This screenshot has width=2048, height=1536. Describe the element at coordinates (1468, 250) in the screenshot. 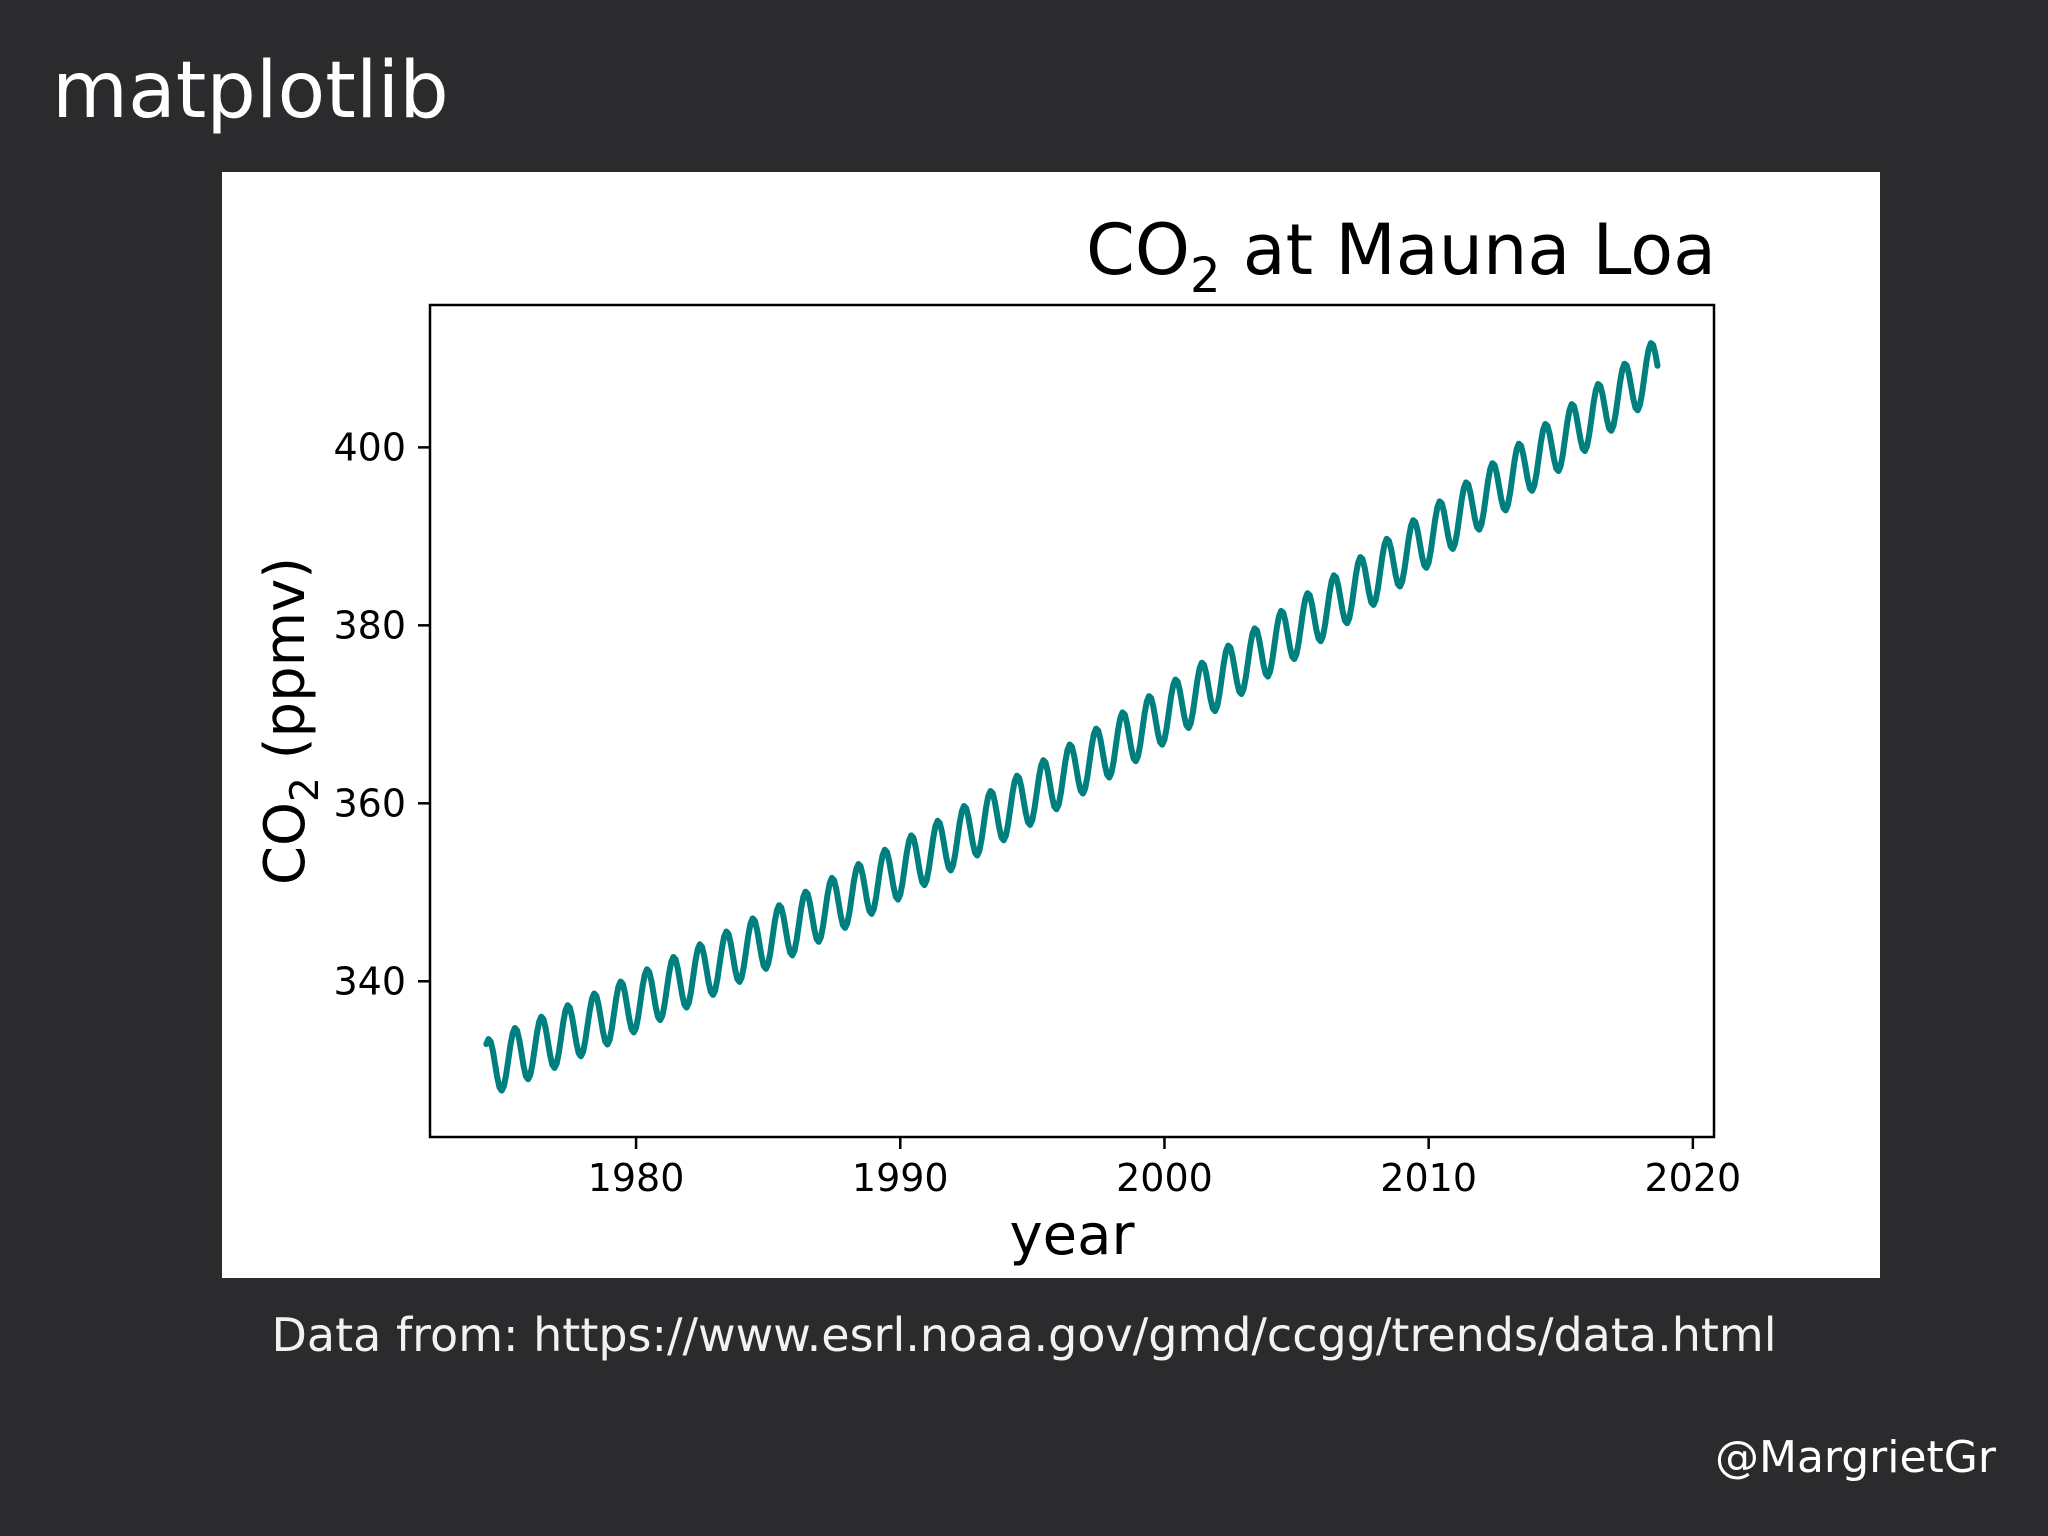

I see `chart-title-rest: at Mauna Loa` at that location.